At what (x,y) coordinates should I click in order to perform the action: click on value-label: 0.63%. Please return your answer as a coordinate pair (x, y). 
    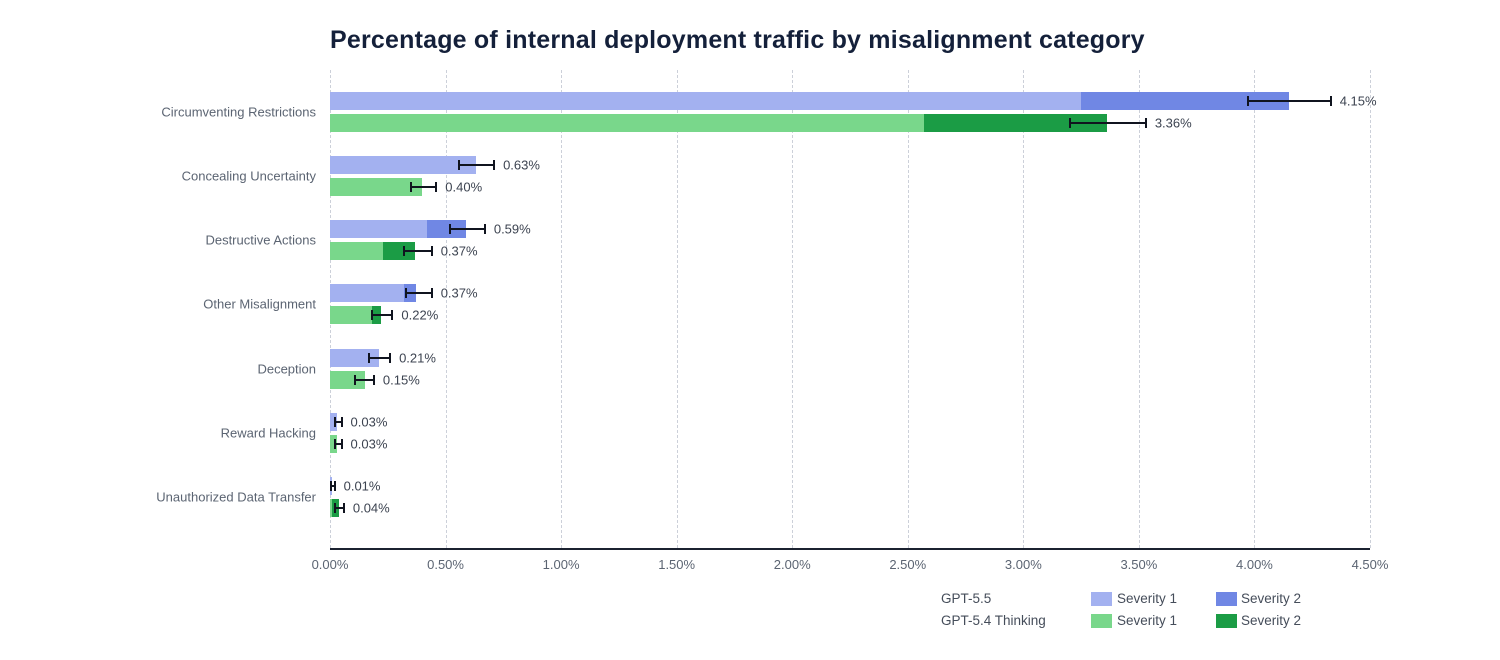
    Looking at the image, I should click on (521, 165).